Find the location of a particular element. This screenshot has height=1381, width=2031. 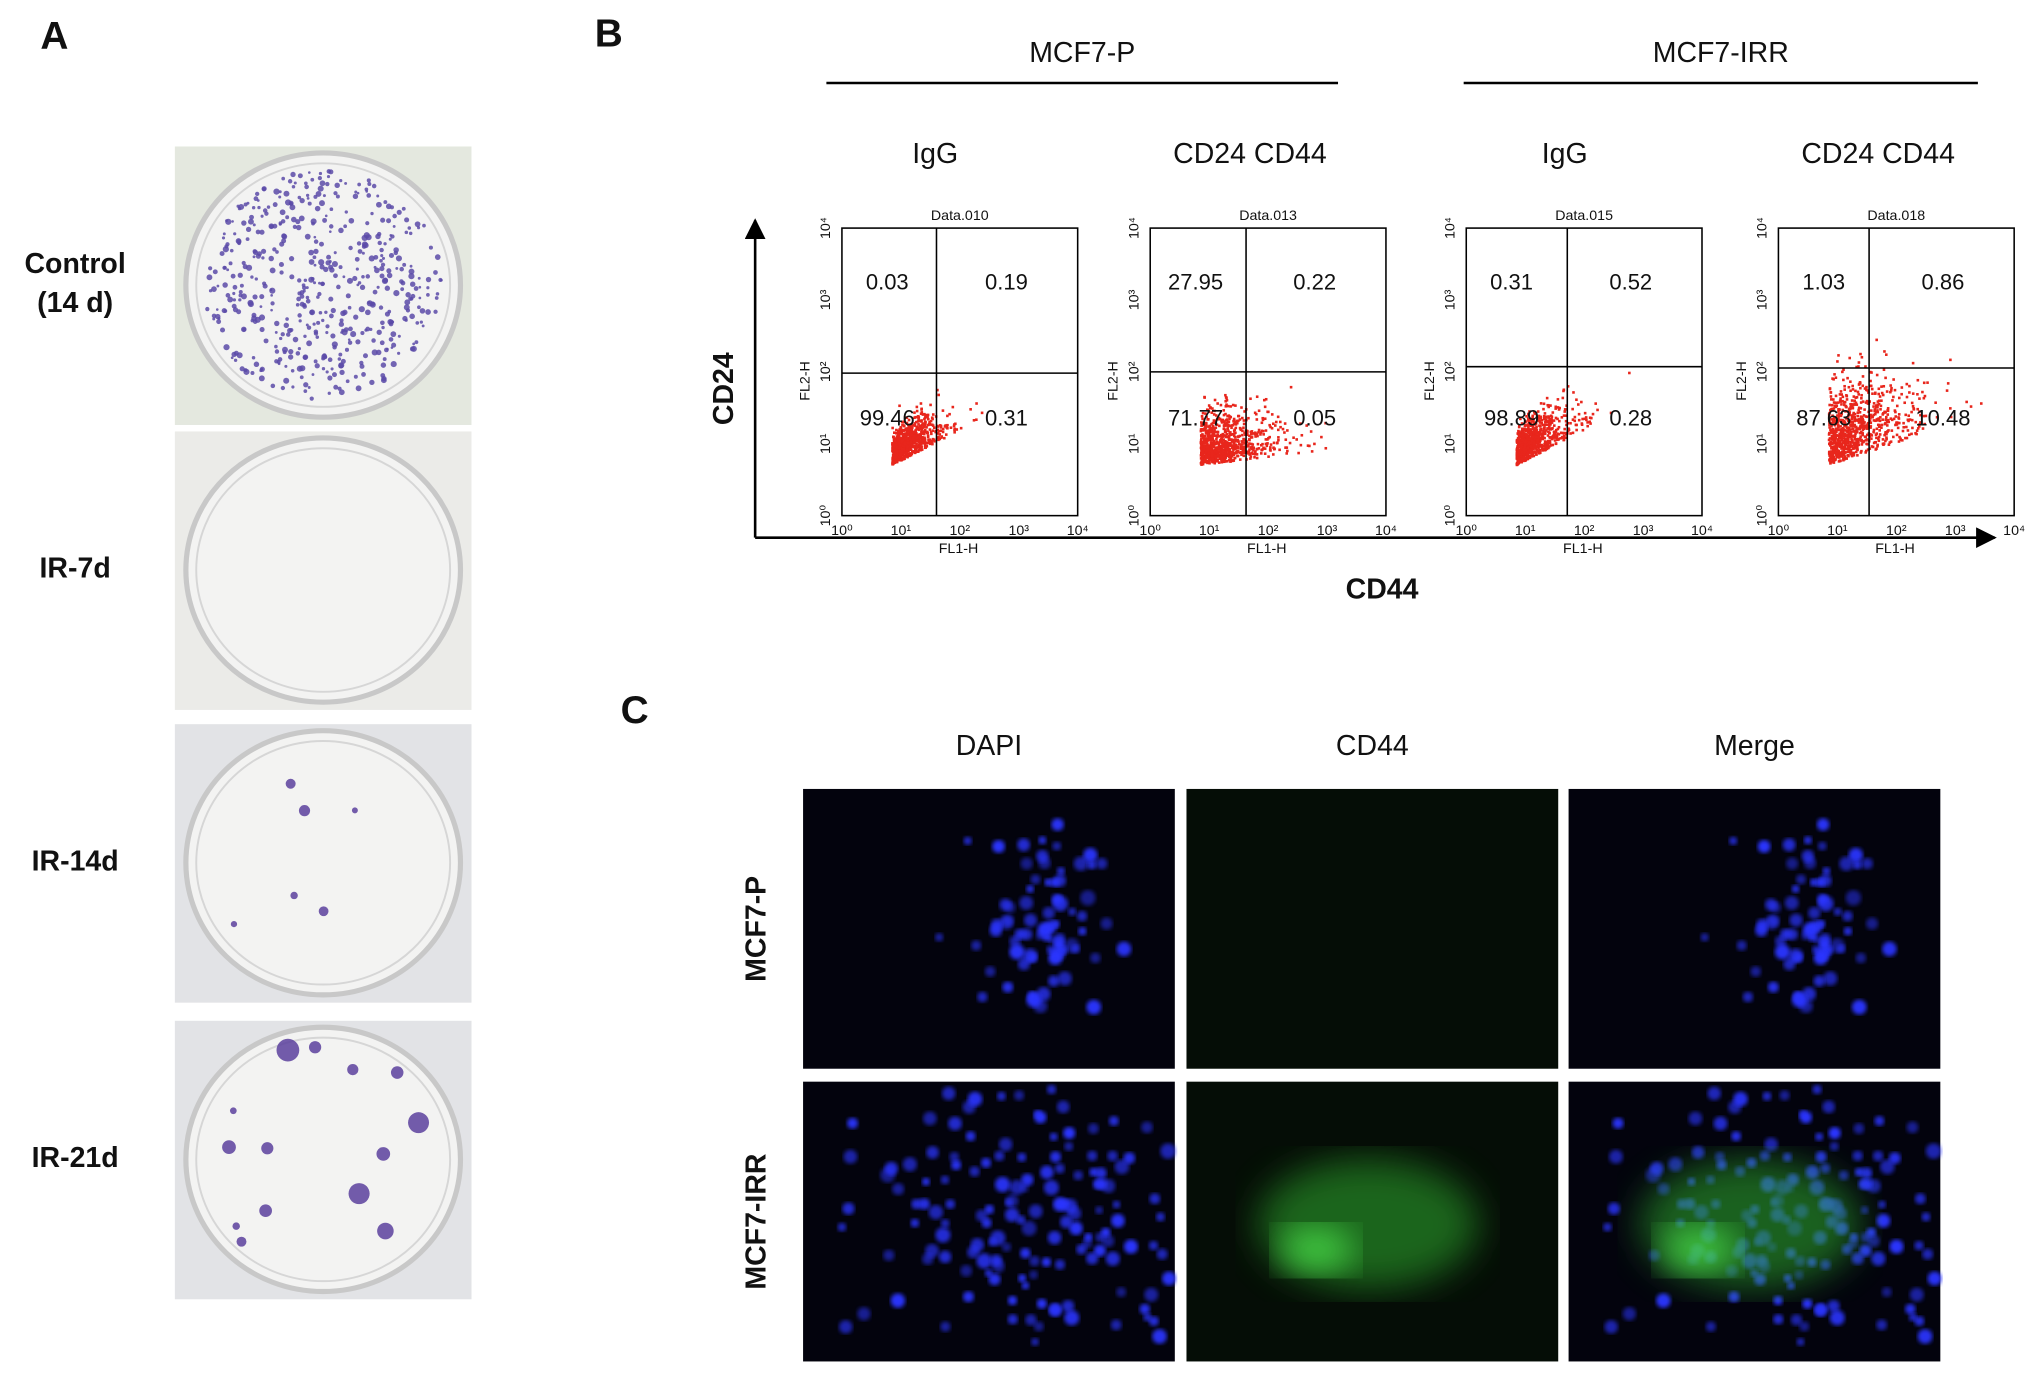

plot-frame is located at coordinates (1896, 372).